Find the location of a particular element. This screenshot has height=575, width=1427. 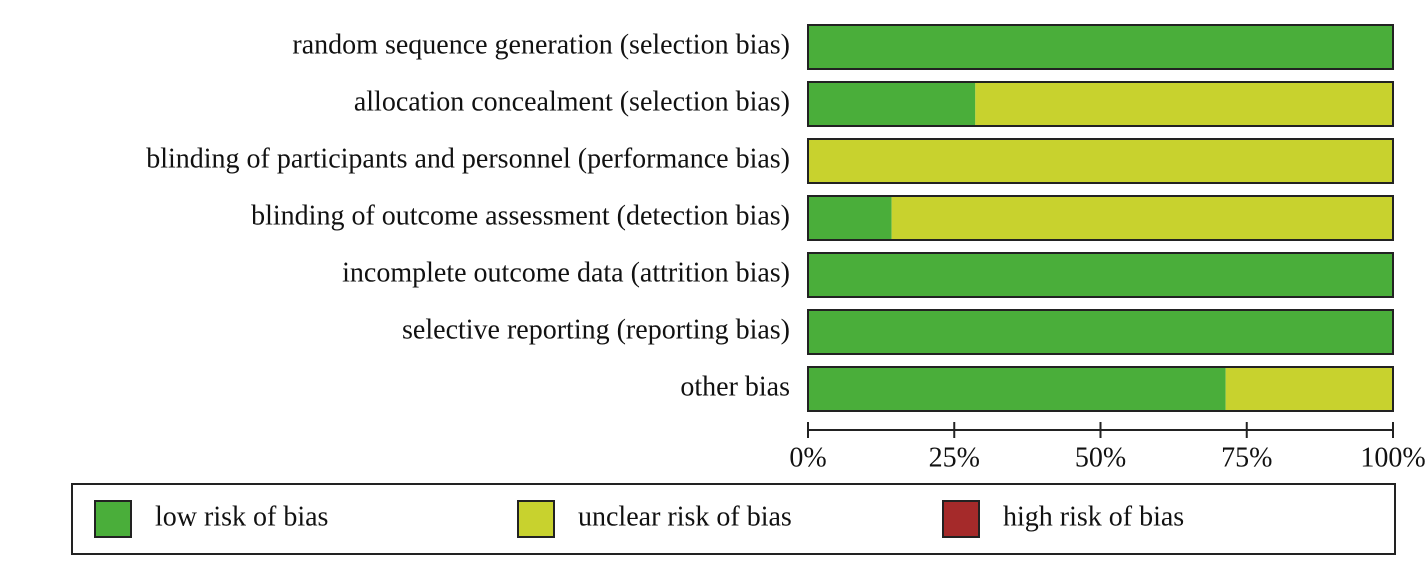

x-tick-label: 100% is located at coordinates (1392, 457).